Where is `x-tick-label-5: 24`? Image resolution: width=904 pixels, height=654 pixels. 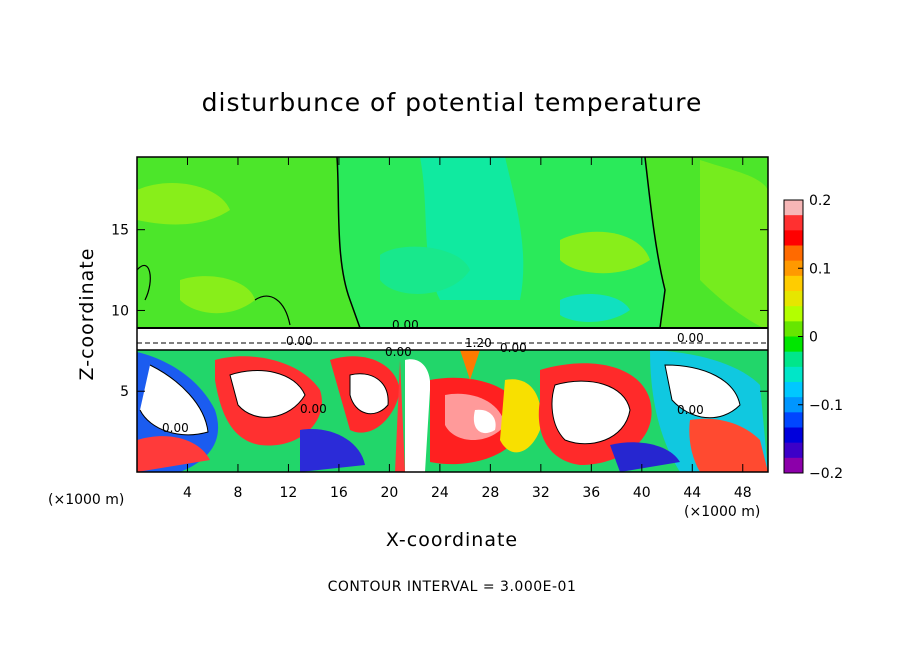 x-tick-label-5: 24 is located at coordinates (440, 493).